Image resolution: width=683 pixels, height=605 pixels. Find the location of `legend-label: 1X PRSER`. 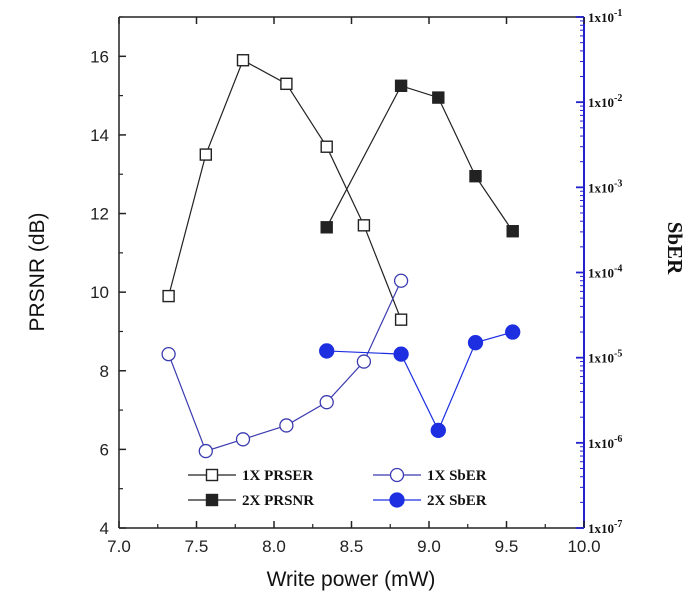

legend-label: 1X PRSER is located at coordinates (277, 476).